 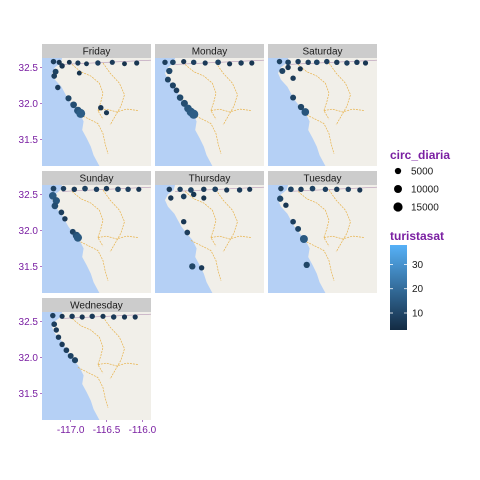 I want to click on facet-strip-label: Tuesday, so click(x=323, y=179).